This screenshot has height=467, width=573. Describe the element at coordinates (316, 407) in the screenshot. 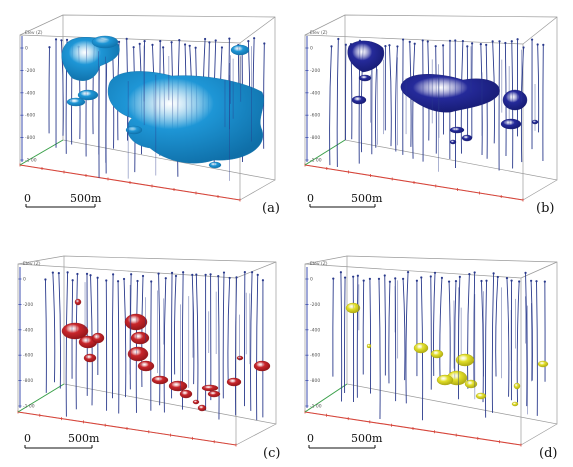

I see `z-axis-tick-label: -1 00` at that location.